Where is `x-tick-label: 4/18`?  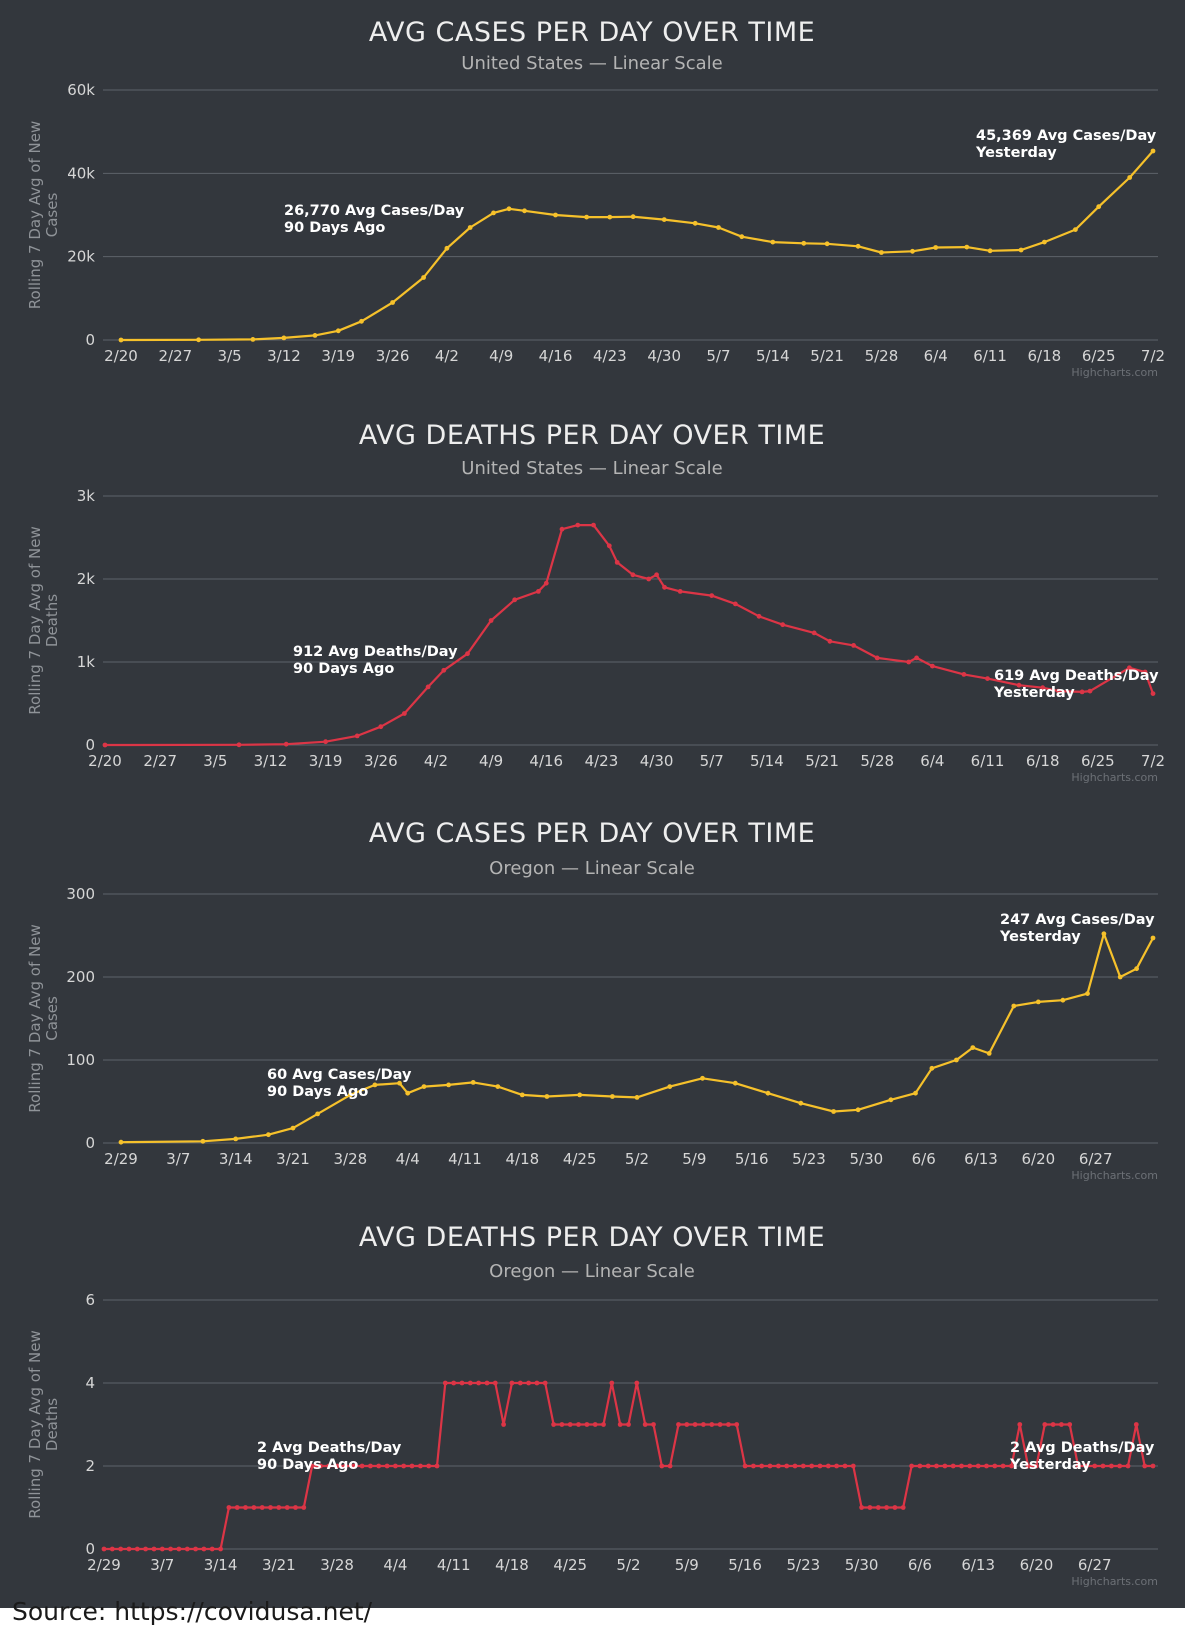 x-tick-label: 4/18 is located at coordinates (512, 1565).